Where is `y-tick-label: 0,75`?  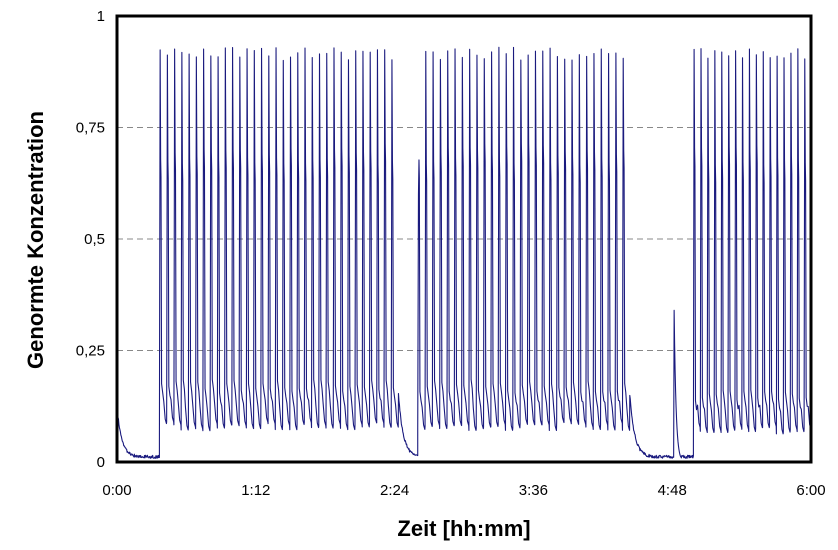 y-tick-label: 0,75 is located at coordinates (90, 128).